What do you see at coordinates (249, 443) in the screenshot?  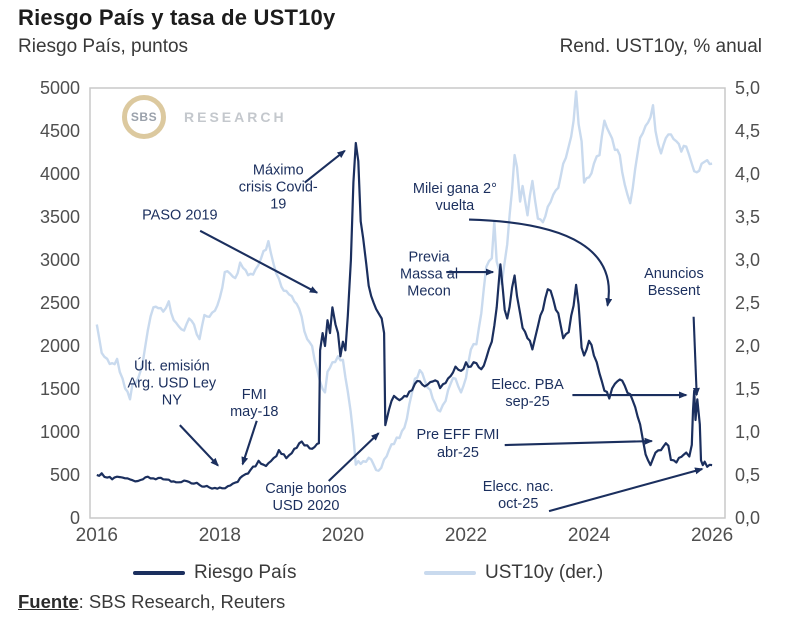 I see `annotation-arrow-fmi-may18` at bounding box center [249, 443].